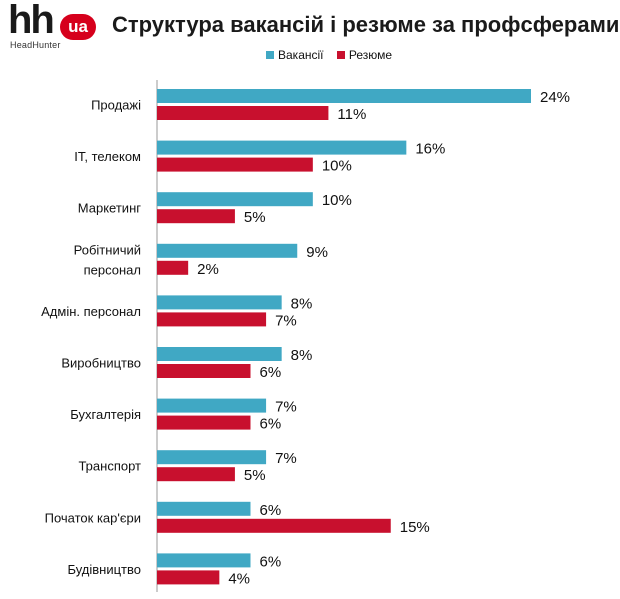  What do you see at coordinates (109, 466) in the screenshot?
I see `category-label-7: Транспорт` at bounding box center [109, 466].